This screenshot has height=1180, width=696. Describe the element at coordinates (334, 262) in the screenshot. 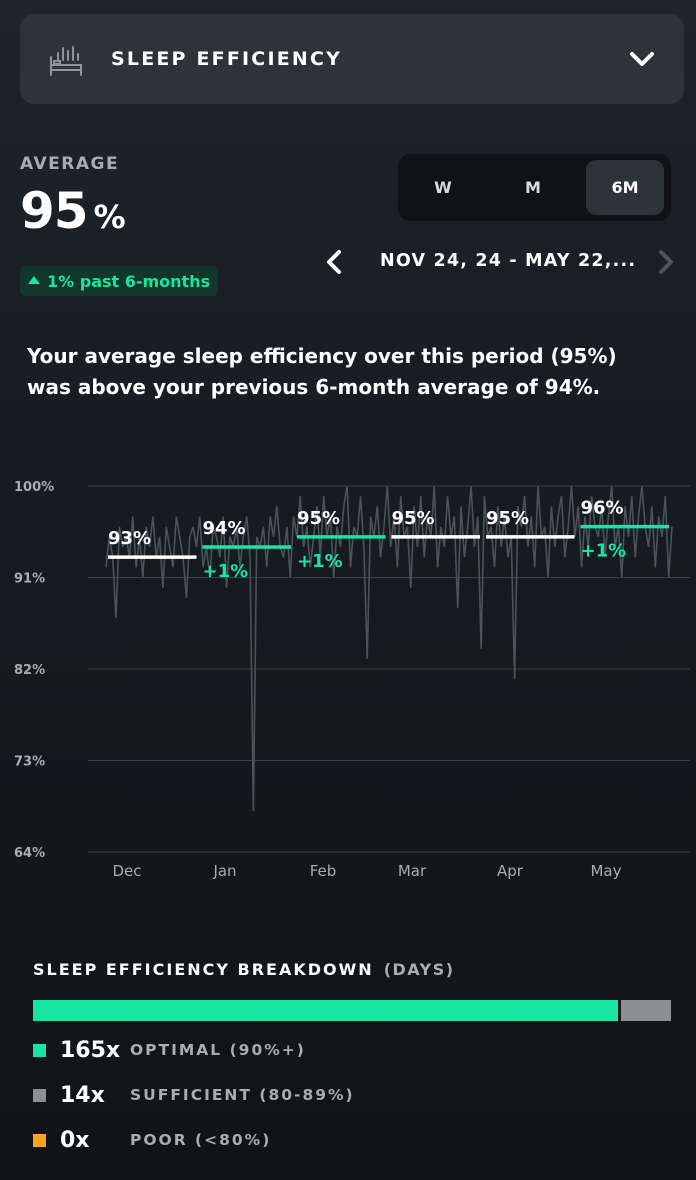

I see `previous-period-icon` at that location.